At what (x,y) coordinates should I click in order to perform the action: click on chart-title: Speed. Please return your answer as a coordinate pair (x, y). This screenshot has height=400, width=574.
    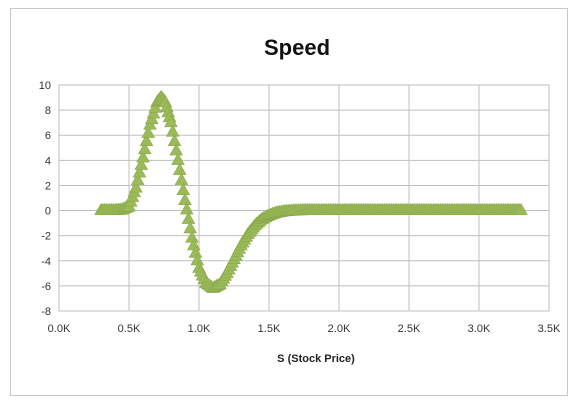
    Looking at the image, I should click on (297, 47).